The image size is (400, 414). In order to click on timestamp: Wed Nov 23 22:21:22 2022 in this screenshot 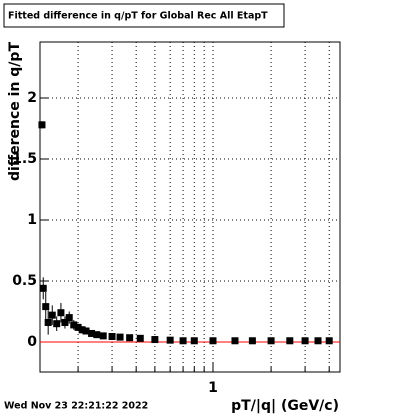, I will do `click(76, 406)`.